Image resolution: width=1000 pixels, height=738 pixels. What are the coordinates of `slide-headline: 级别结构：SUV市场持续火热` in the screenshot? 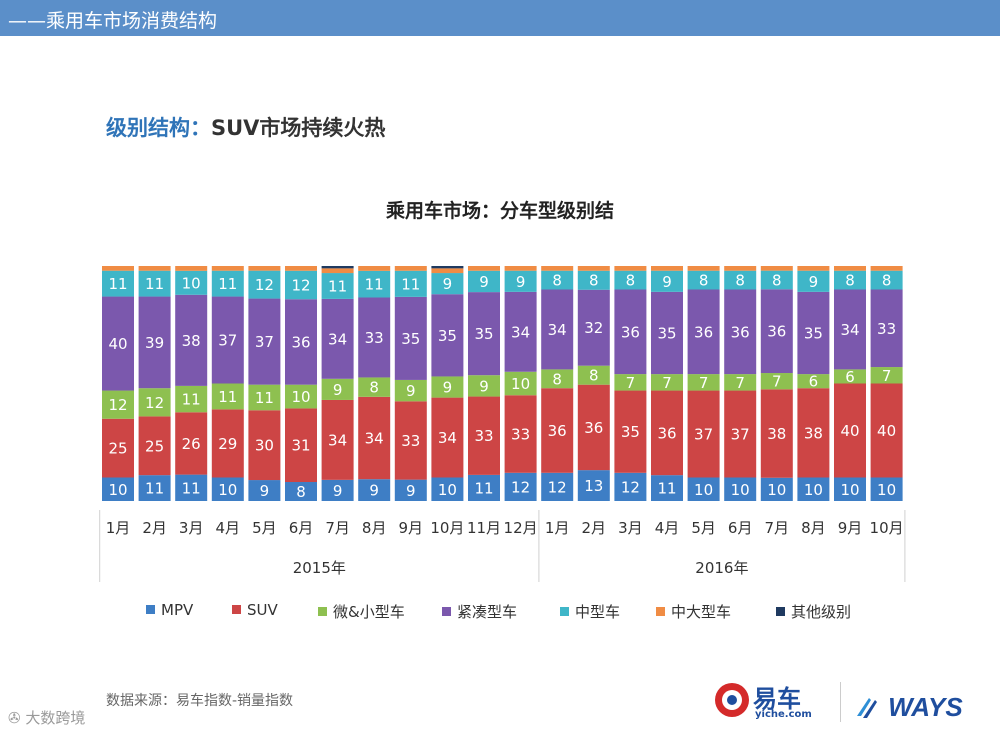 It's located at (245, 127).